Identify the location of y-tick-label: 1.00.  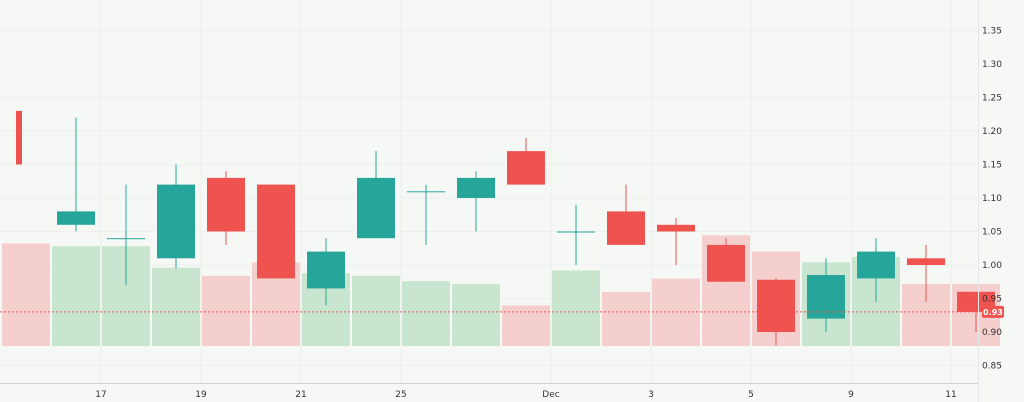
(992, 266).